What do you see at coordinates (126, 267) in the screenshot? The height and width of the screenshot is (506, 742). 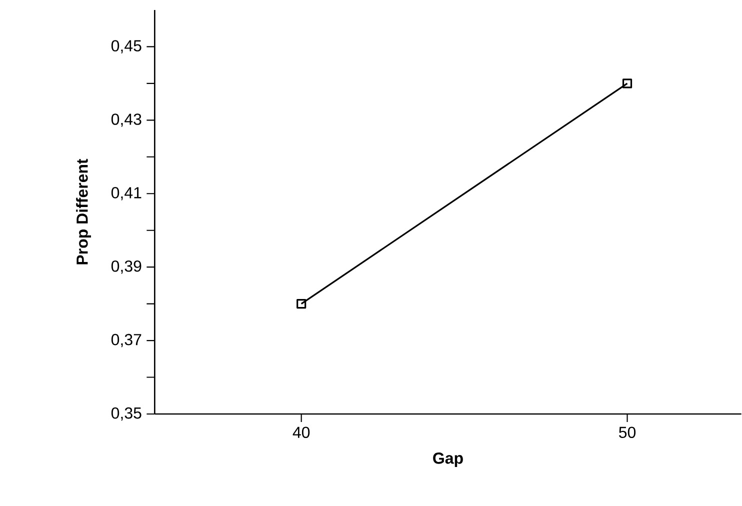 I see `y-tick-label: 0,39` at bounding box center [126, 267].